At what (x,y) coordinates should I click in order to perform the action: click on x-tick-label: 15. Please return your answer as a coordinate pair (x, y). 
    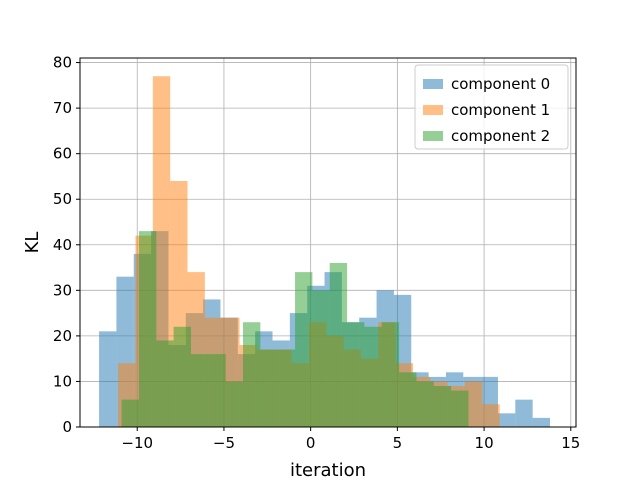
    Looking at the image, I should click on (570, 443).